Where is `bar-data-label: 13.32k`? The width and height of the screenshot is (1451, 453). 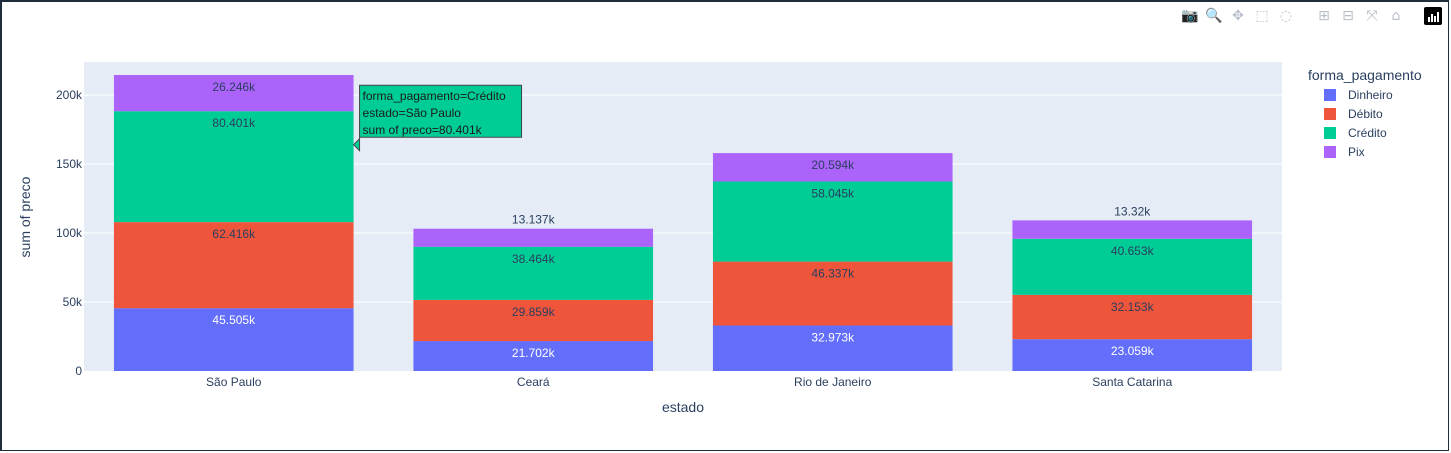 bar-data-label: 13.32k is located at coordinates (1132, 211).